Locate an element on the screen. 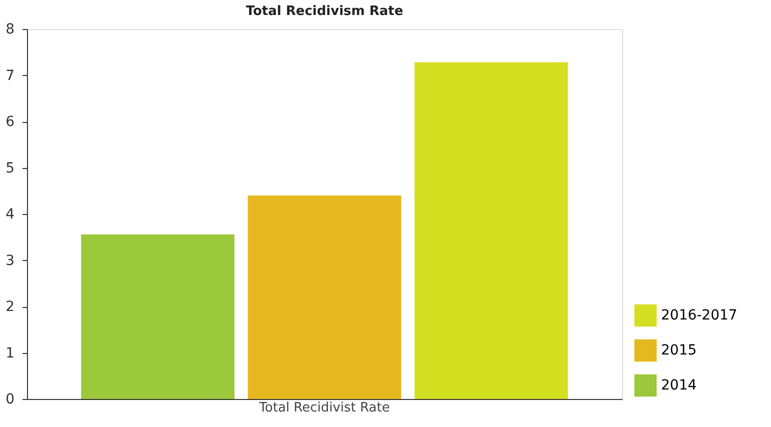  chart-title: Total Recidivism Rate is located at coordinates (325, 11).